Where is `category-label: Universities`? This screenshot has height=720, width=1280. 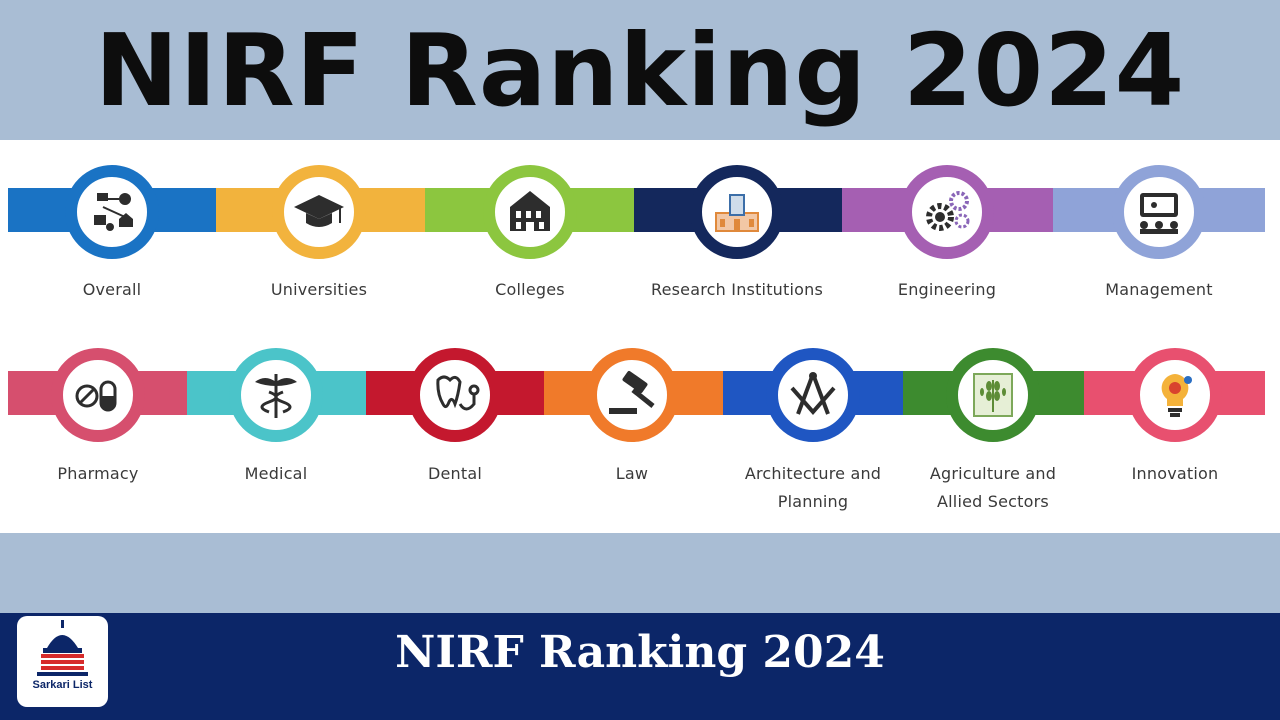
category-label: Universities is located at coordinates (319, 289).